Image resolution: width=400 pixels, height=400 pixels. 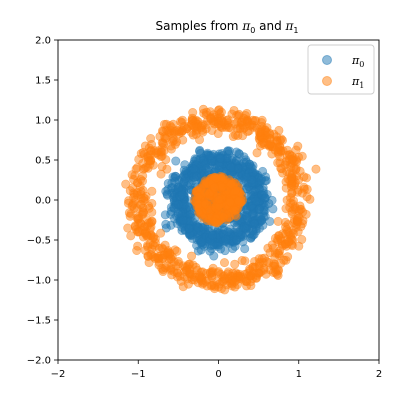 I want to click on x-axis: −2 −1 0 1 2, so click(x=216, y=370).